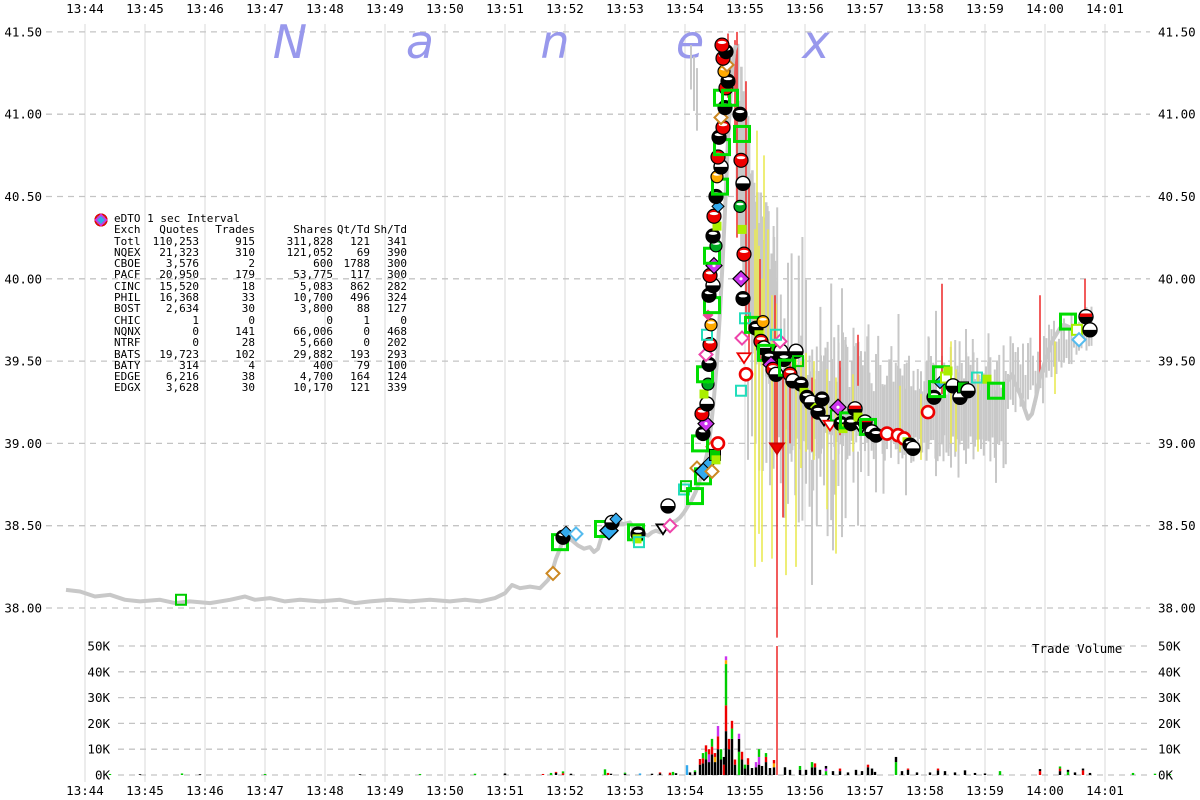 This screenshot has height=800, width=1200. I want to click on legend-title: eDTO 1 sec Interval, so click(177, 218).